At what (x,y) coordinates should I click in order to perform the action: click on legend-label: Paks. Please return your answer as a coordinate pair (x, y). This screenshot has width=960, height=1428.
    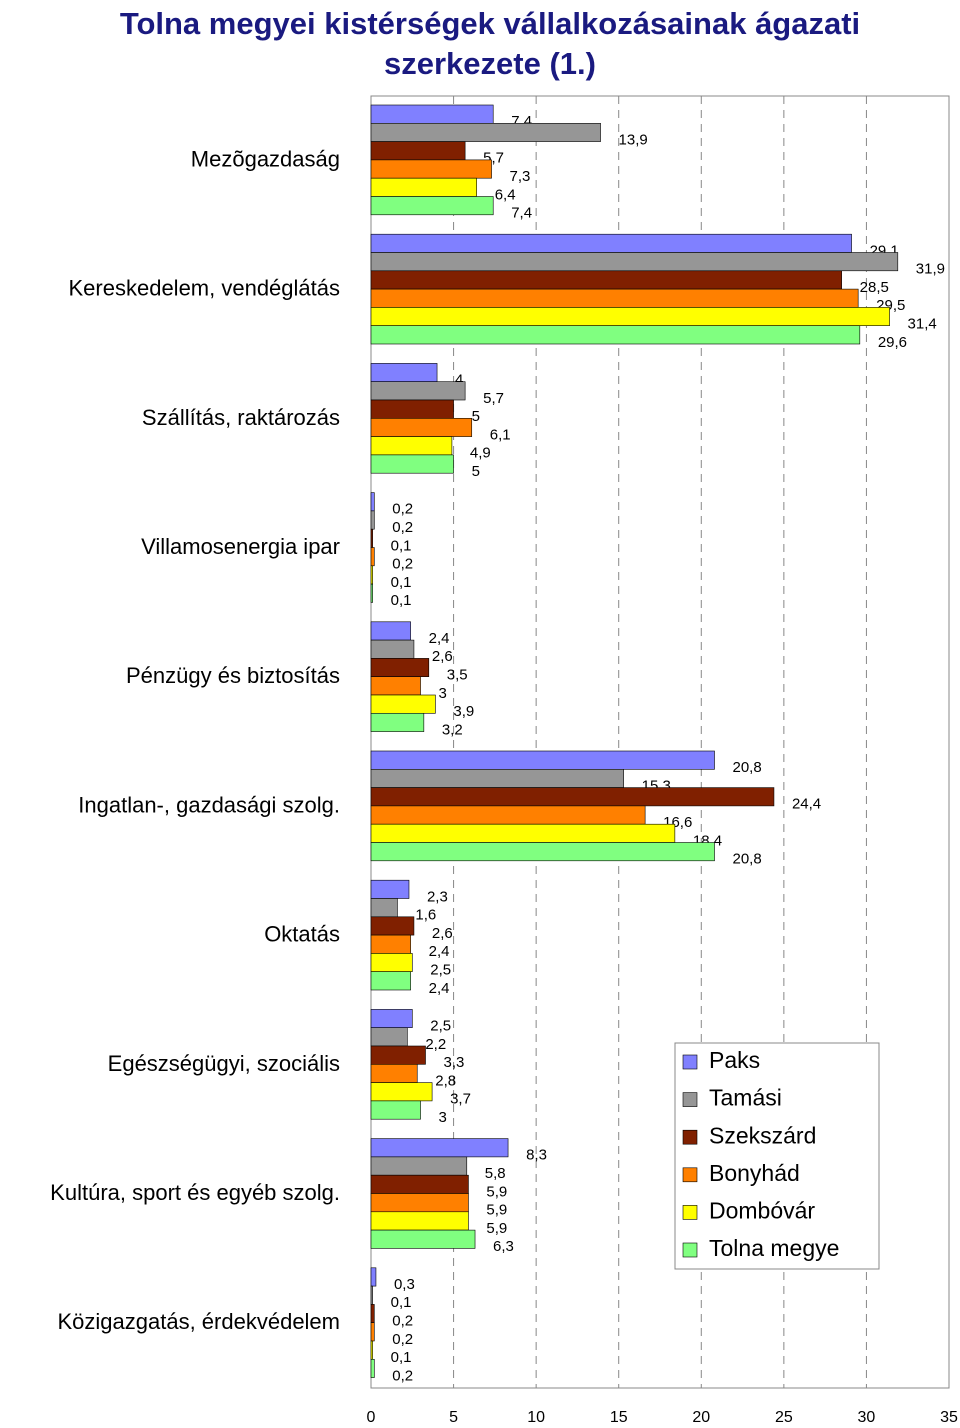
    Looking at the image, I should click on (734, 1060).